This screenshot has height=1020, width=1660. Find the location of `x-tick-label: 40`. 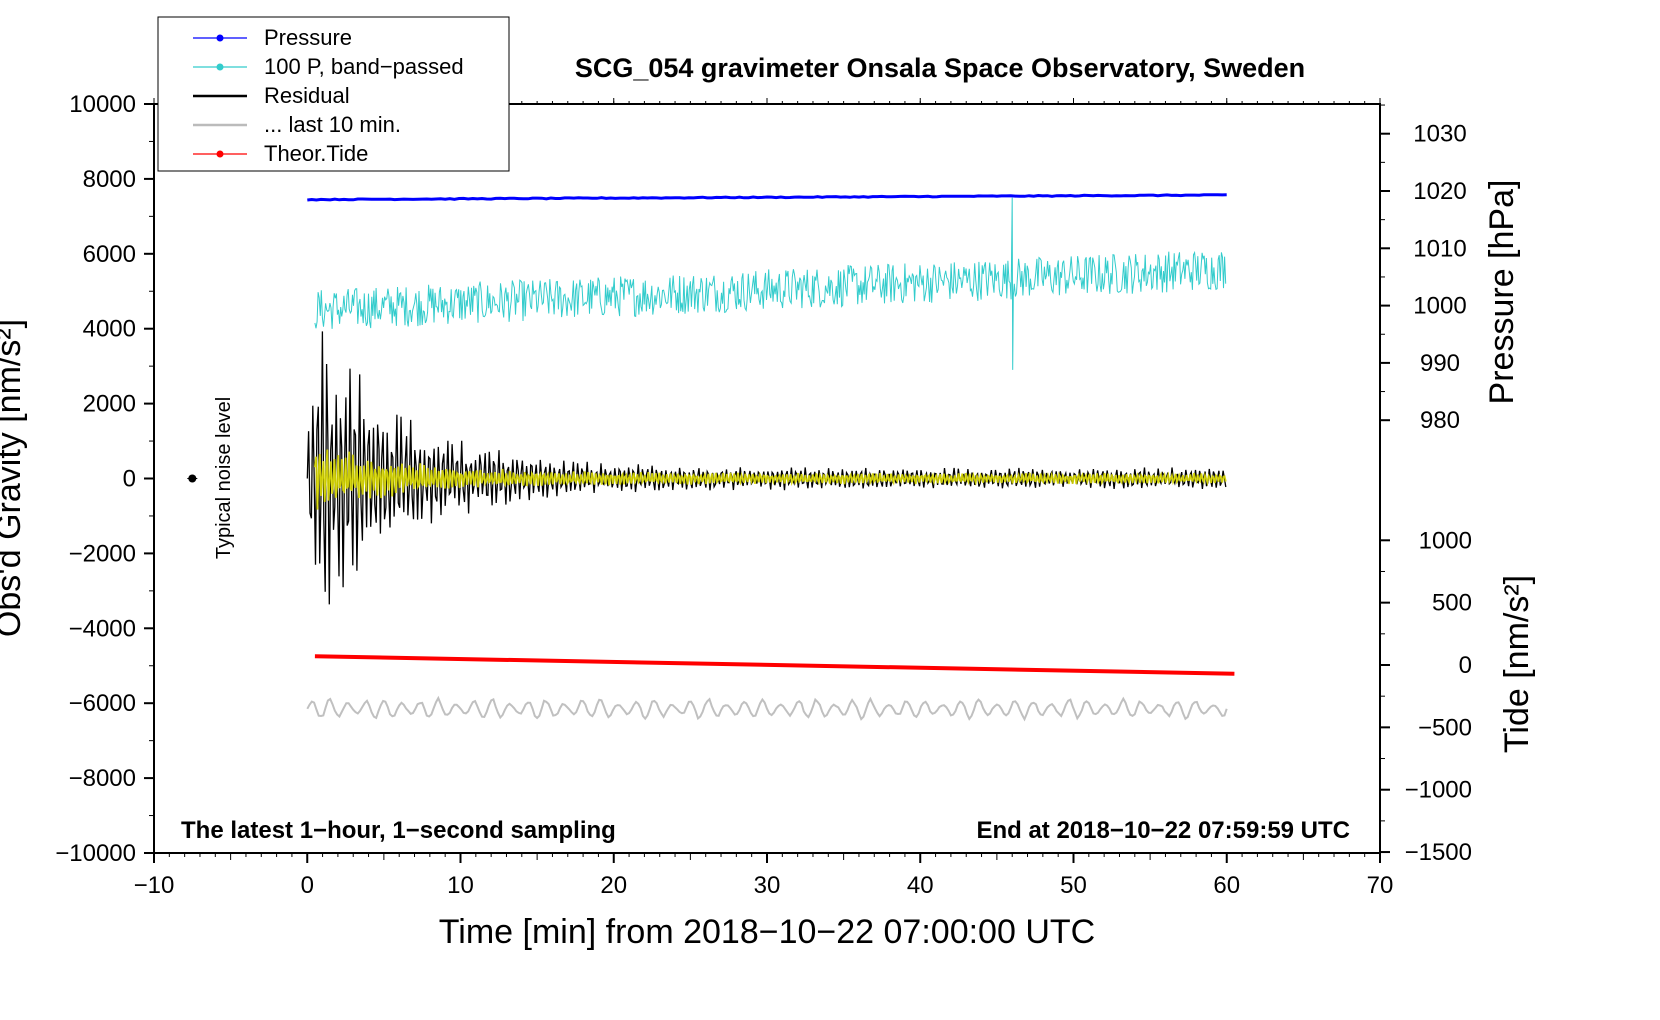

x-tick-label: 40 is located at coordinates (920, 885).